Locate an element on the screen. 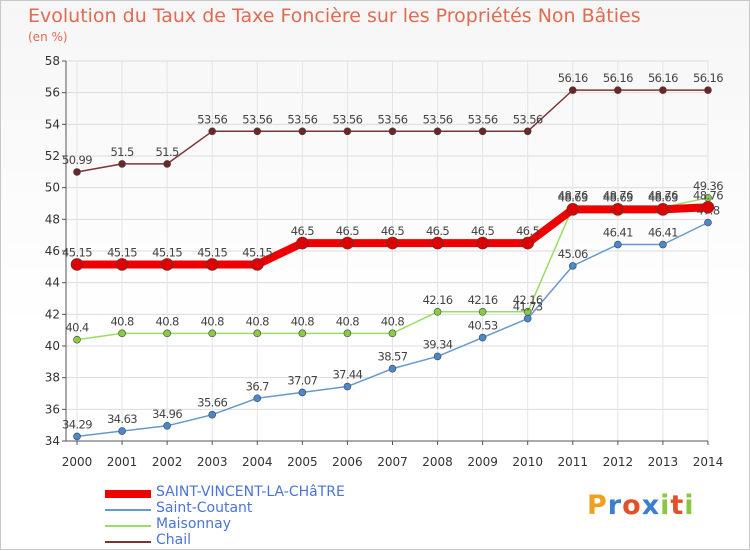 This screenshot has width=750, height=551. y-tick-label: 54 is located at coordinates (52, 124).